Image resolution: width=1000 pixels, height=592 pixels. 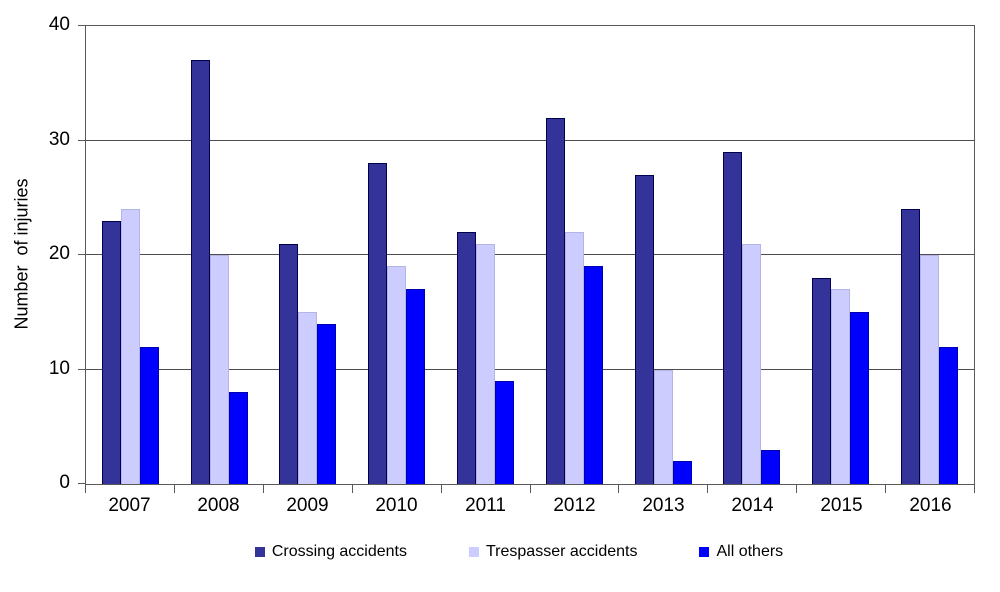 What do you see at coordinates (530, 506) in the screenshot?
I see `x-axis-labels: 2007 2008 2009 2010 2011 2012 2013 2014 2015 2016` at bounding box center [530, 506].